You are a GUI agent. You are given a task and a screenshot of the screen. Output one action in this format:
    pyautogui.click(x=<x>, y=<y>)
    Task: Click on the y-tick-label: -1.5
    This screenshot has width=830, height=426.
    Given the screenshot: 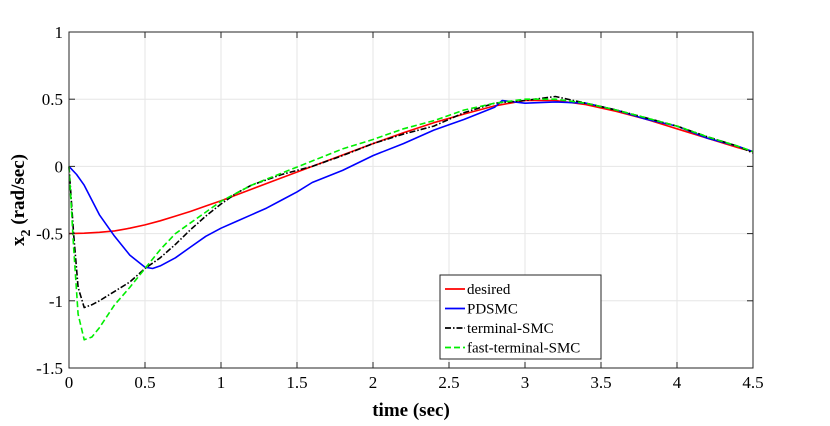 What is the action you would take?
    pyautogui.click(x=49, y=368)
    